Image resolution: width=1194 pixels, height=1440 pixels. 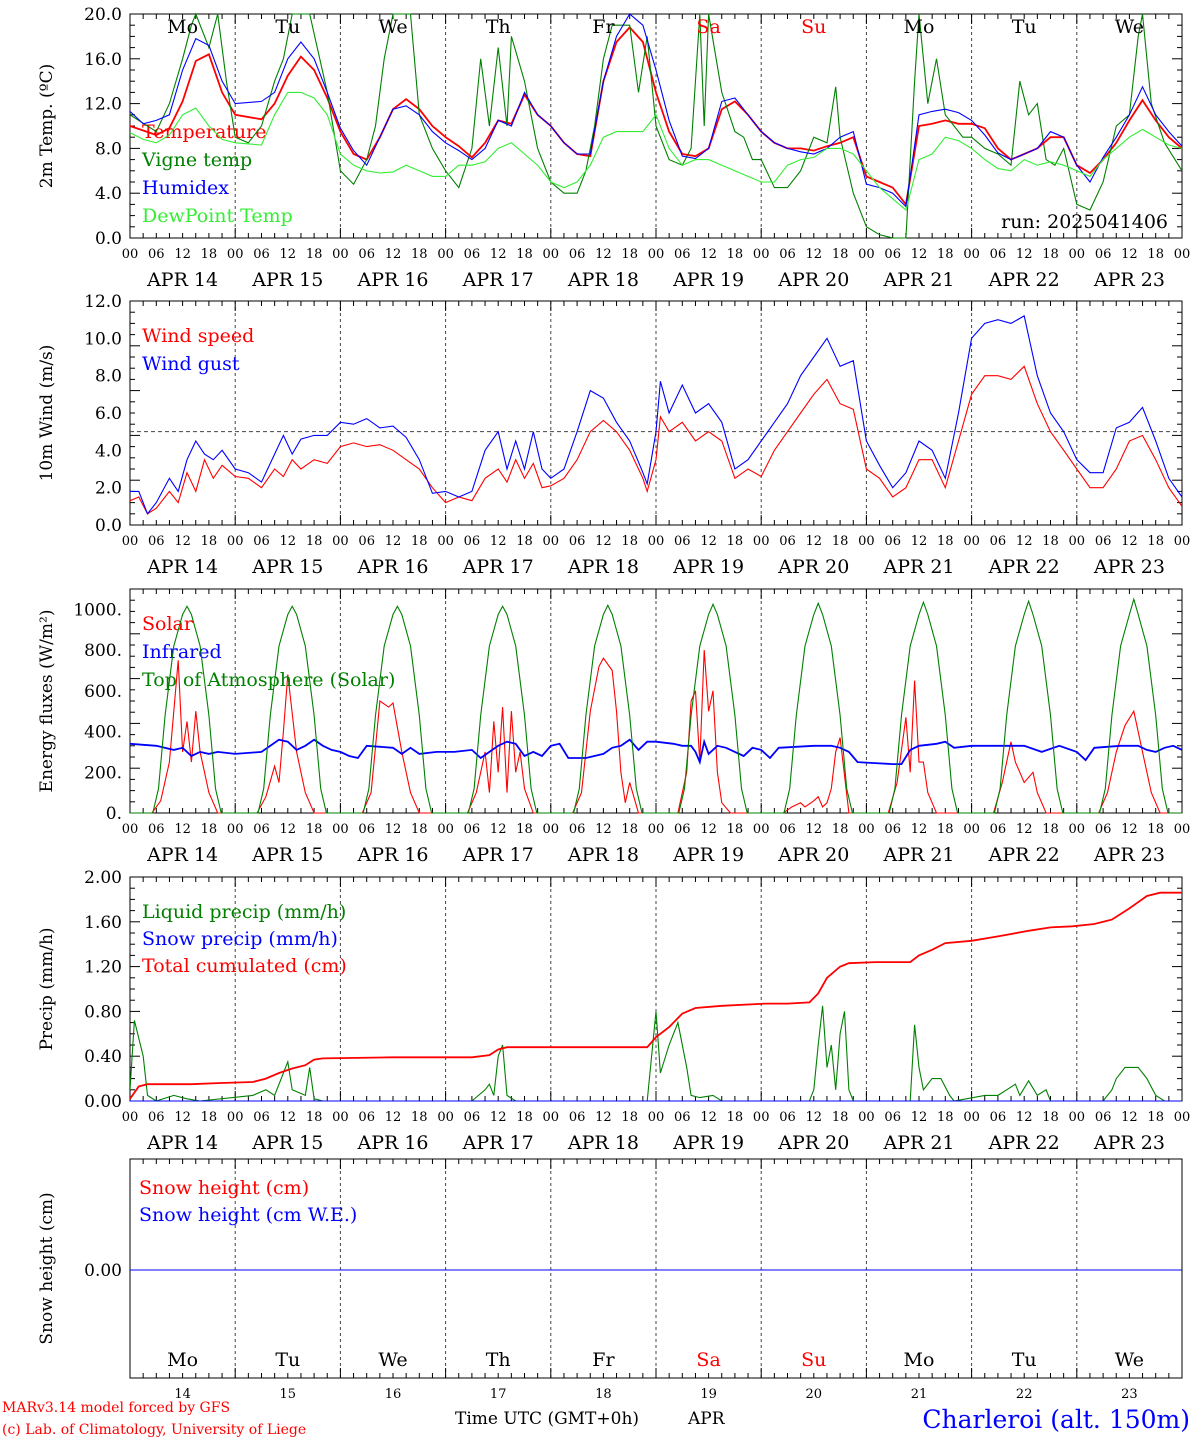 What do you see at coordinates (108, 451) in the screenshot?
I see `y-tick-label: 4.0` at bounding box center [108, 451].